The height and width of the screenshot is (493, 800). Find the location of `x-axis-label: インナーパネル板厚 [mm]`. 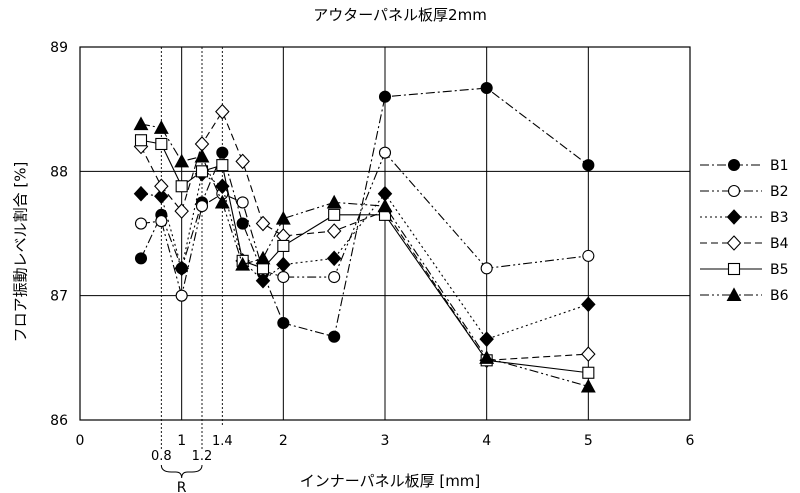

x-axis-label: インナーパネル板厚 [mm] is located at coordinates (390, 481).